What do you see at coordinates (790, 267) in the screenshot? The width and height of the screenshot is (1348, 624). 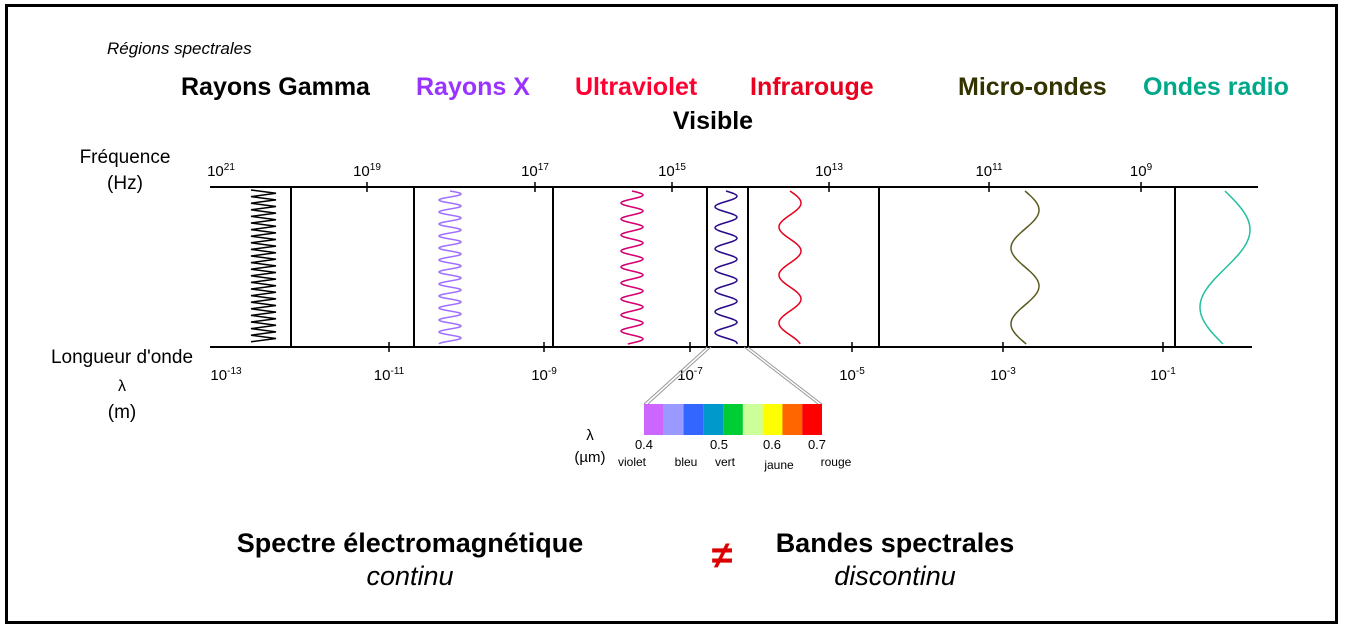 I see `ir-wave` at bounding box center [790, 267].